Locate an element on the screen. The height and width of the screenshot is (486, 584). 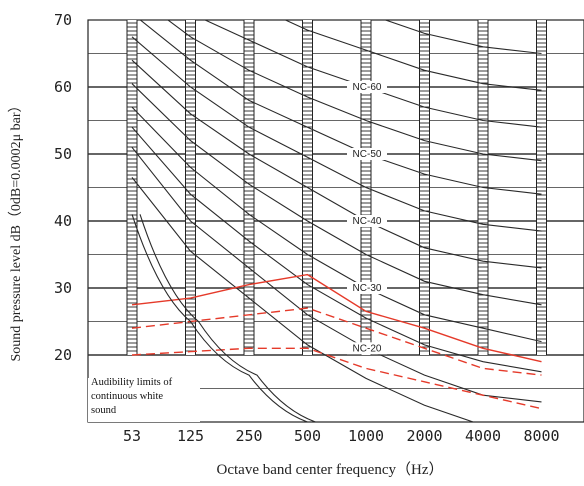
annotation-box is located at coordinates (144, 400).